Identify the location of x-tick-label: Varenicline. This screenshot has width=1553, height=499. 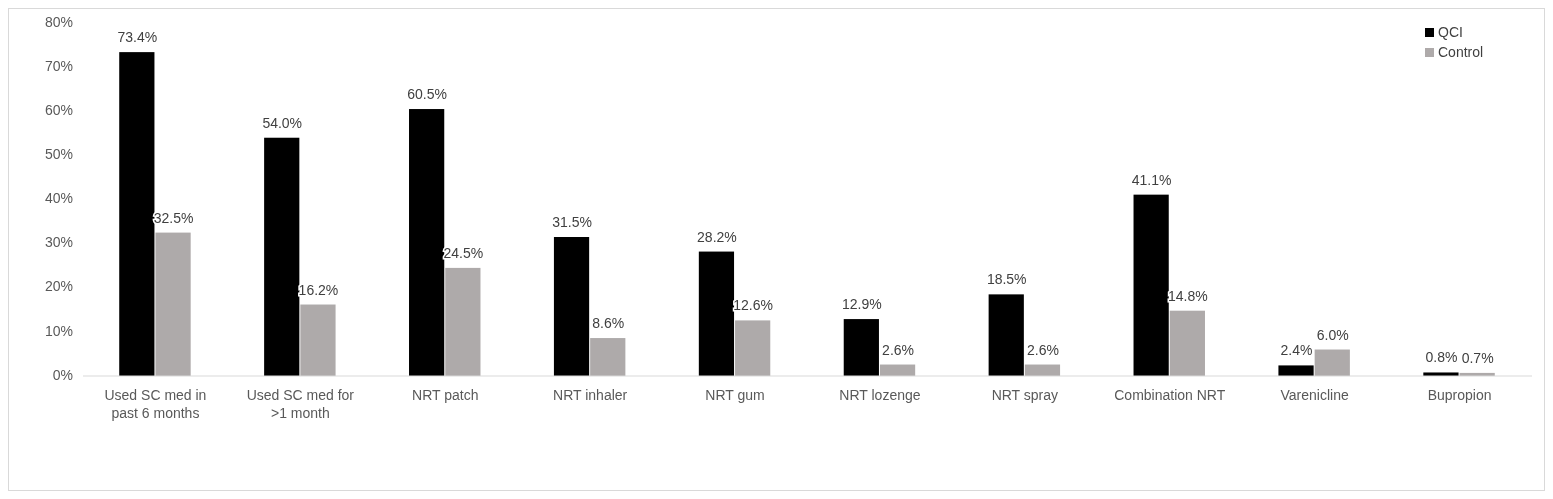
(1314, 395).